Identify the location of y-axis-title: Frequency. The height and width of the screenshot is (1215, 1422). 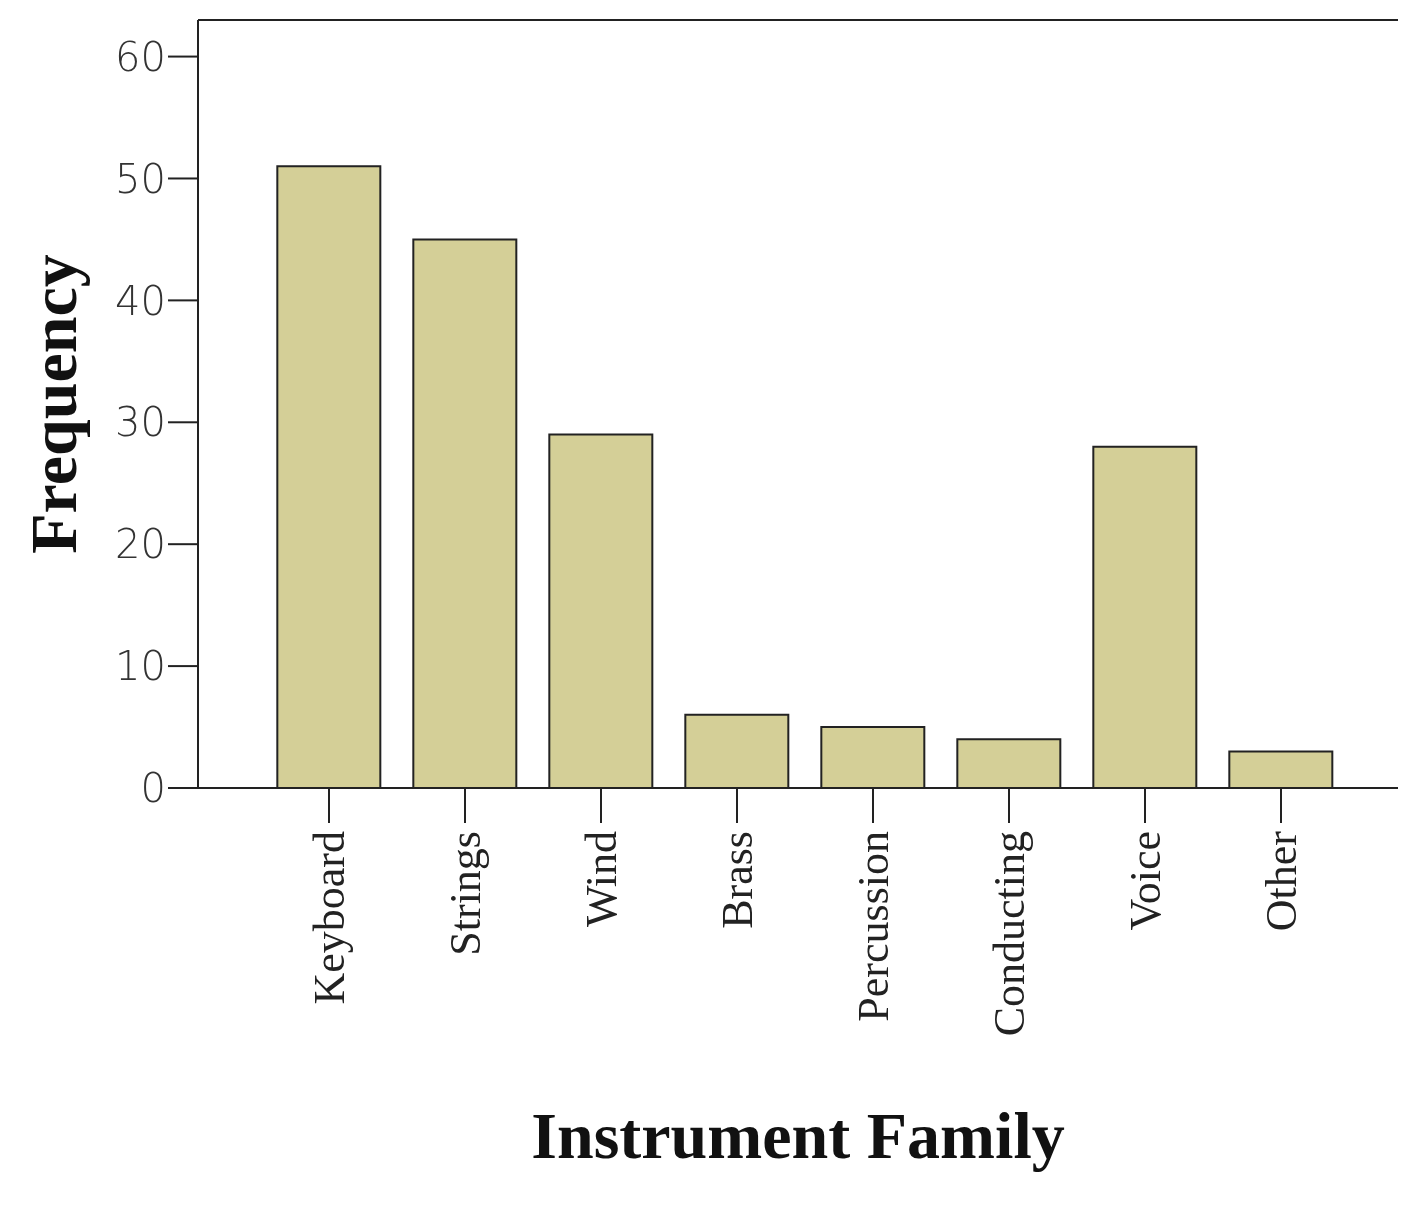
(54, 404).